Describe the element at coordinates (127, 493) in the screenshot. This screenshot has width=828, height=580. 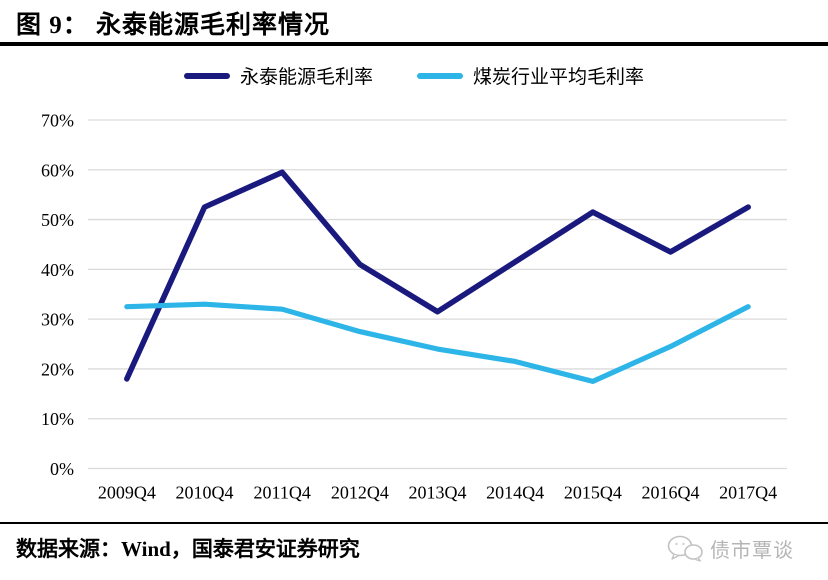
I see `x-axis-label: 2009Q4` at that location.